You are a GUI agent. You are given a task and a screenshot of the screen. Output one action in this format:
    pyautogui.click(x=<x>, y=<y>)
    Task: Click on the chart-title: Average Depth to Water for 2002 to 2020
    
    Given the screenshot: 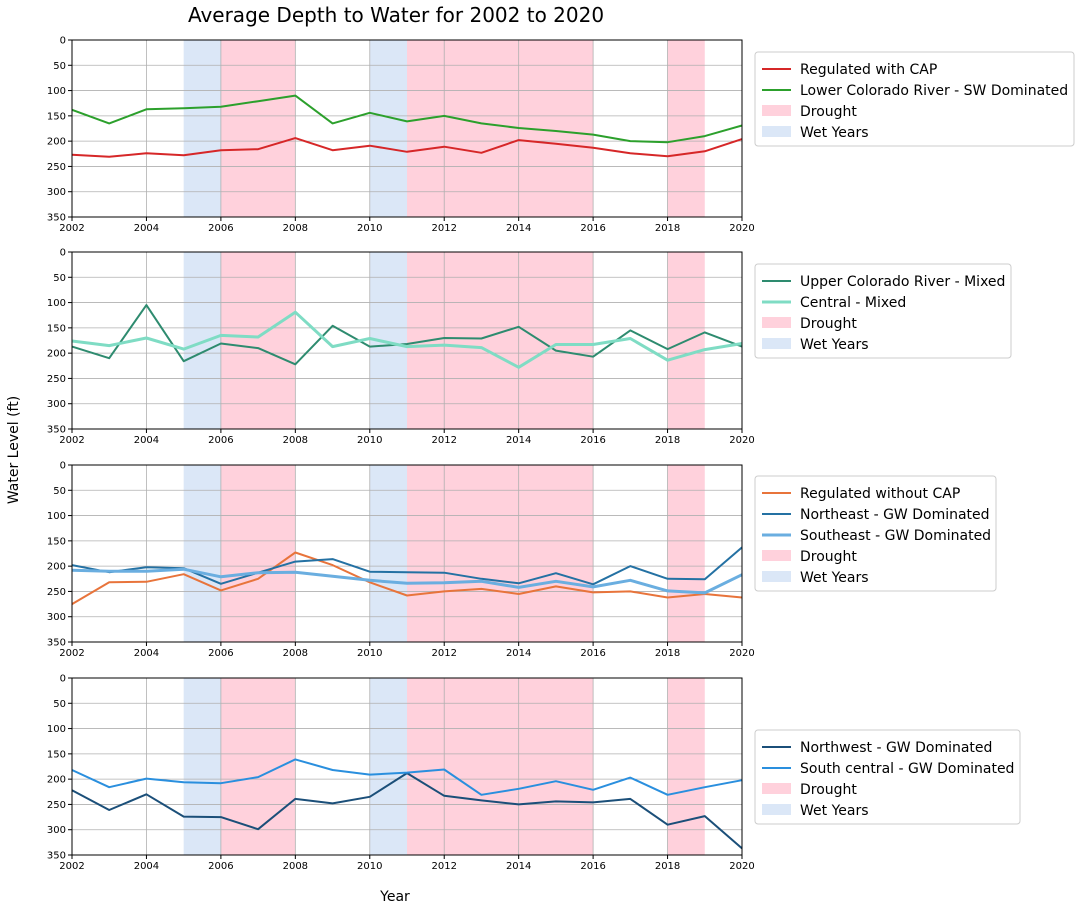 What is the action you would take?
    pyautogui.click(x=396, y=15)
    